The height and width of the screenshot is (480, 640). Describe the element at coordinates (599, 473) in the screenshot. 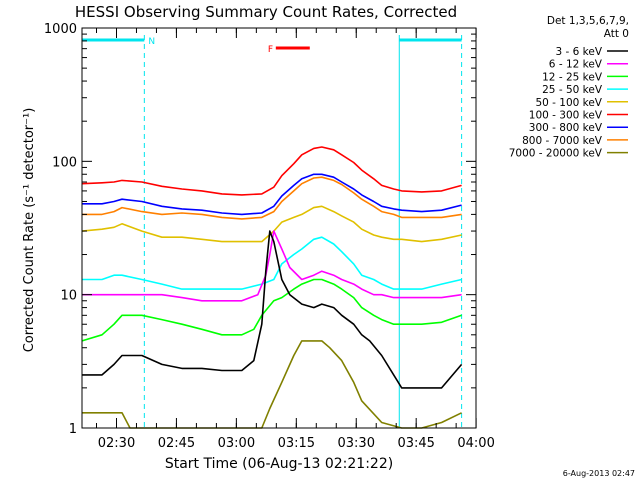

I see `footer-date: 6-Aug-2013 02:47` at that location.